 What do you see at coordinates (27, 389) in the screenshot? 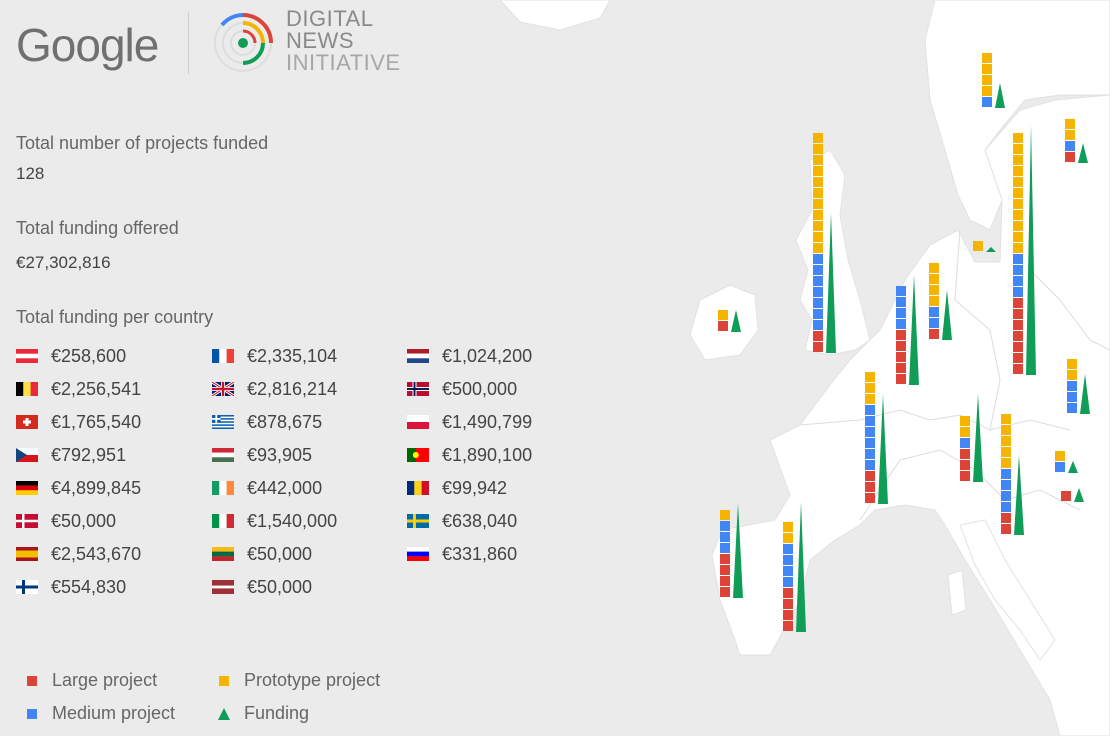
I see `belgium-flag-icon` at bounding box center [27, 389].